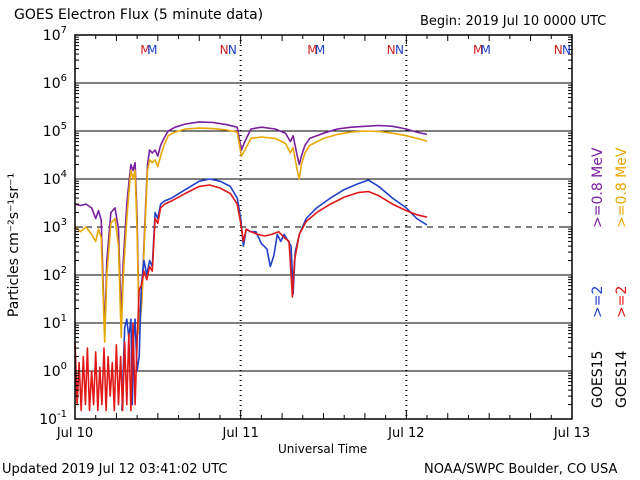 This screenshot has height=480, width=640. Describe the element at coordinates (323, 449) in the screenshot. I see `x-axis-label: Universal Time` at that location.